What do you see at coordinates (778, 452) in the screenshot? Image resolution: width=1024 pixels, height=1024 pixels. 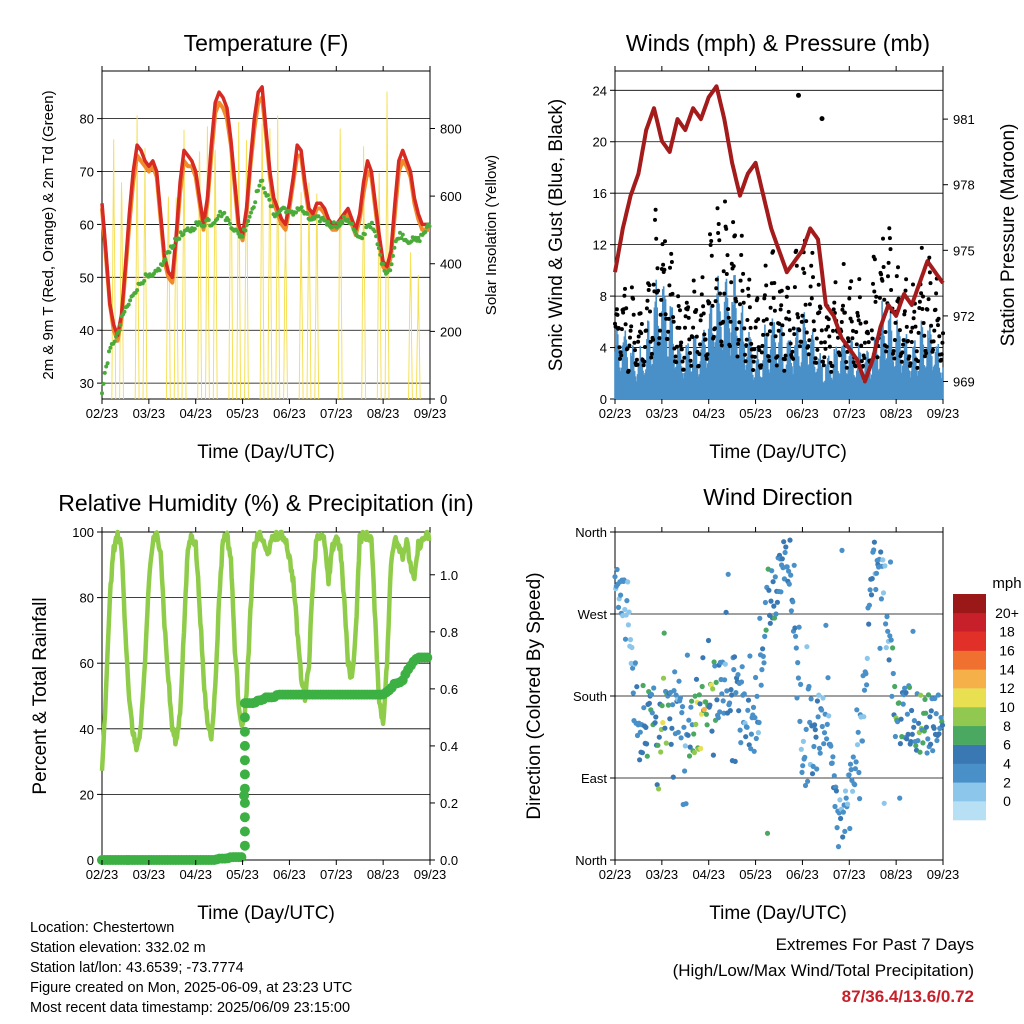 I see `winds-x-label: Time (Day/UTC)` at bounding box center [778, 452].